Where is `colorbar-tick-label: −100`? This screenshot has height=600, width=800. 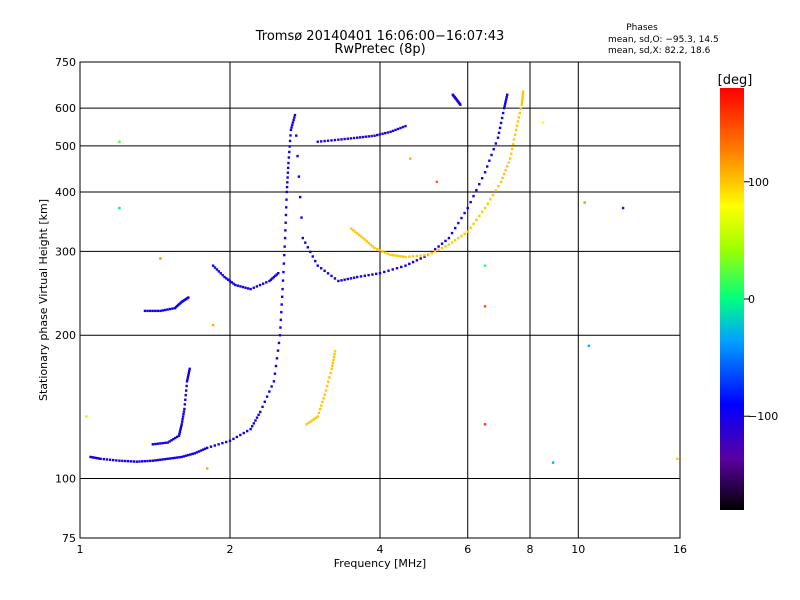
colorbar-tick-label: −100 is located at coordinates (763, 416).